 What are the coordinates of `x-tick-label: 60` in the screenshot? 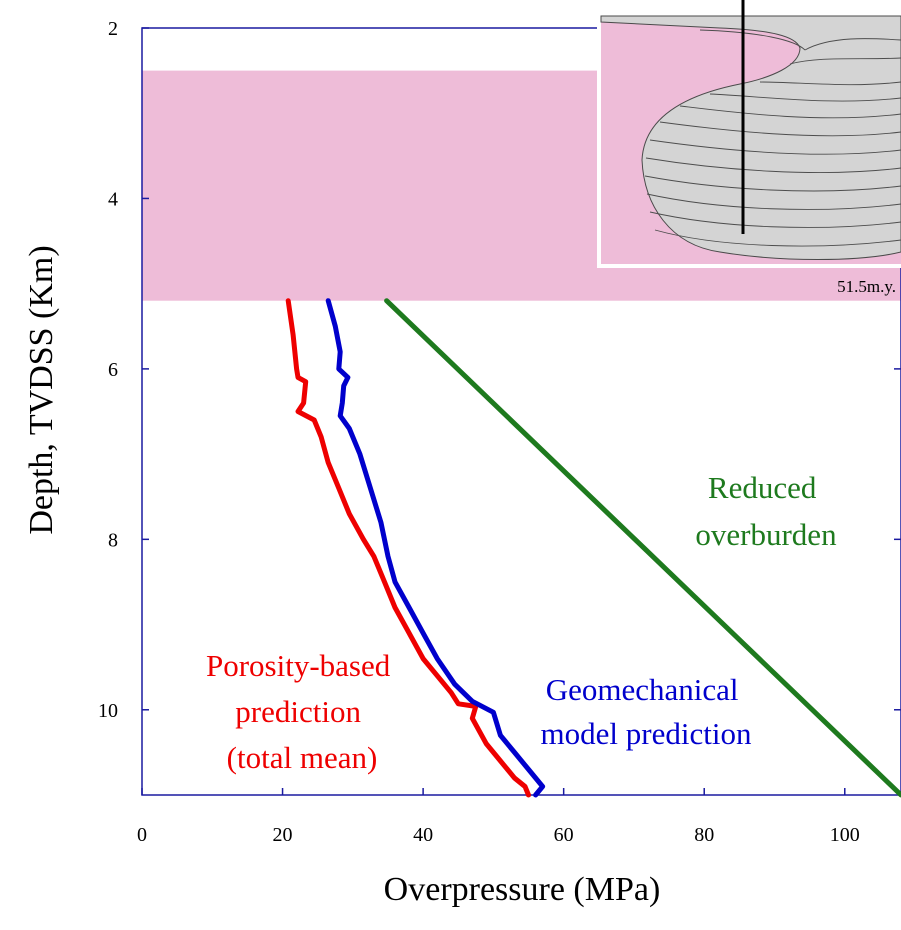 It's located at (564, 835).